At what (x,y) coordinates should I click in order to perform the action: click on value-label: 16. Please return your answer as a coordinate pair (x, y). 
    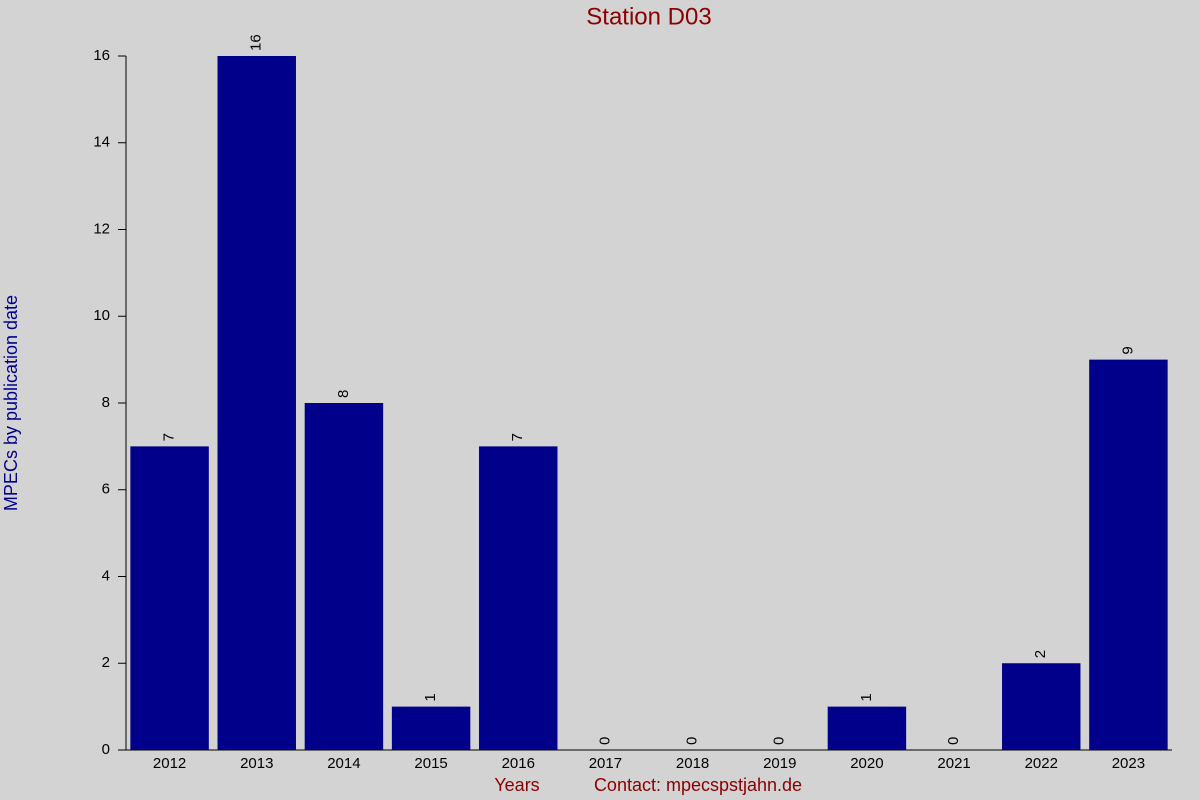
    Looking at the image, I should click on (256, 42).